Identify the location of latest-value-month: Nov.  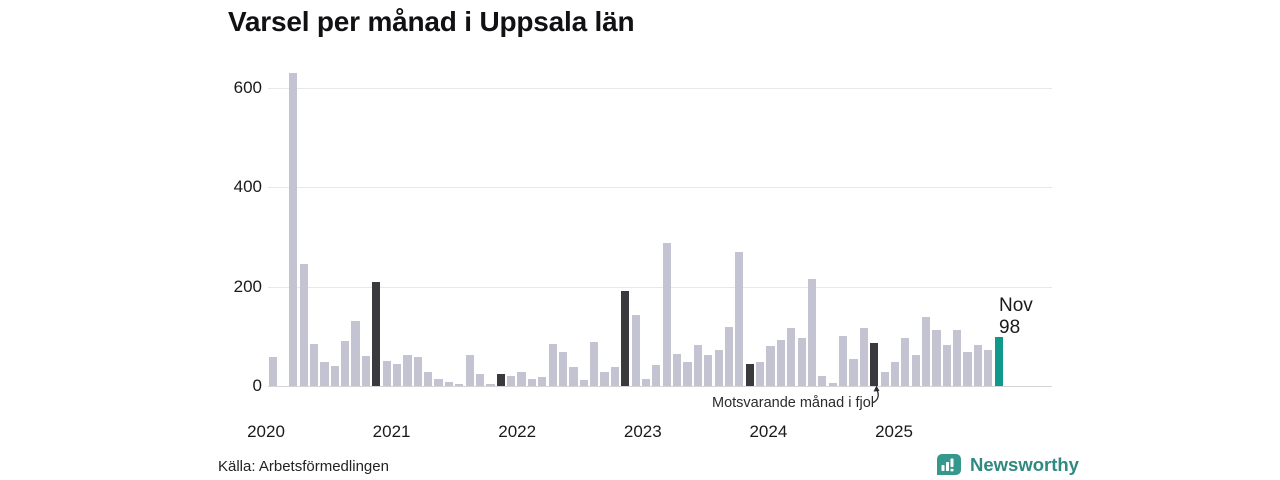
(1016, 305).